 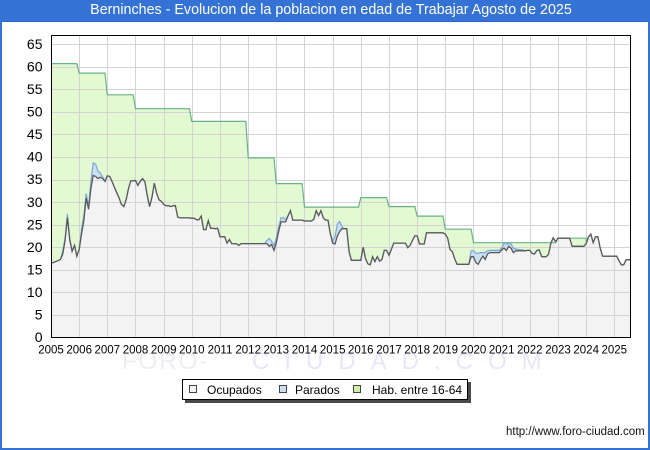 I want to click on svg-text: 2006, so click(x=79, y=351).